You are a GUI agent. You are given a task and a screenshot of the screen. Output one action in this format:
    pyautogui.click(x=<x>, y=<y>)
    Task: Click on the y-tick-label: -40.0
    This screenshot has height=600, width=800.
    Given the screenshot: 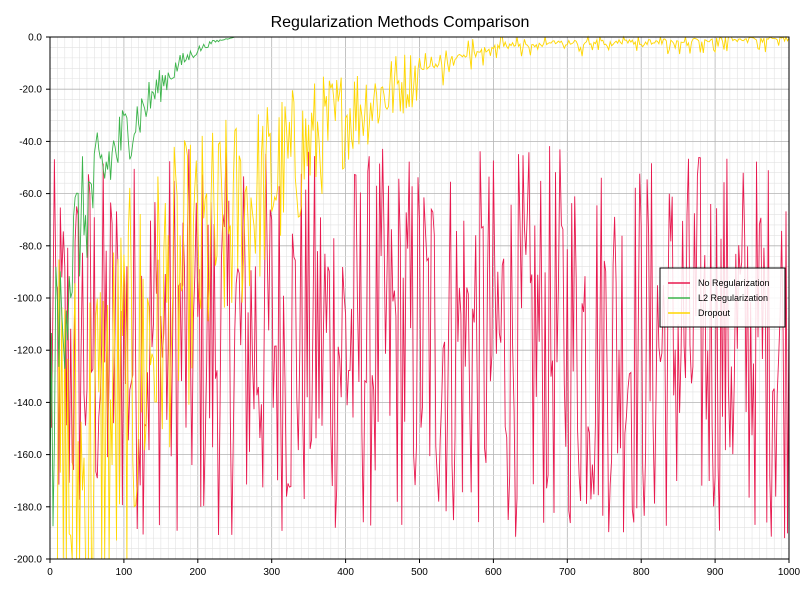 What is the action you would take?
    pyautogui.click(x=30, y=142)
    